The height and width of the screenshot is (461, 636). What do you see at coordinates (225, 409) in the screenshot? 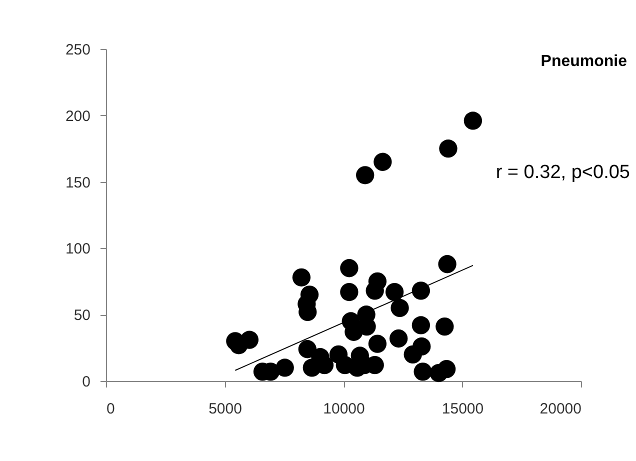
I see `x-tick-label: 5000` at bounding box center [225, 409].